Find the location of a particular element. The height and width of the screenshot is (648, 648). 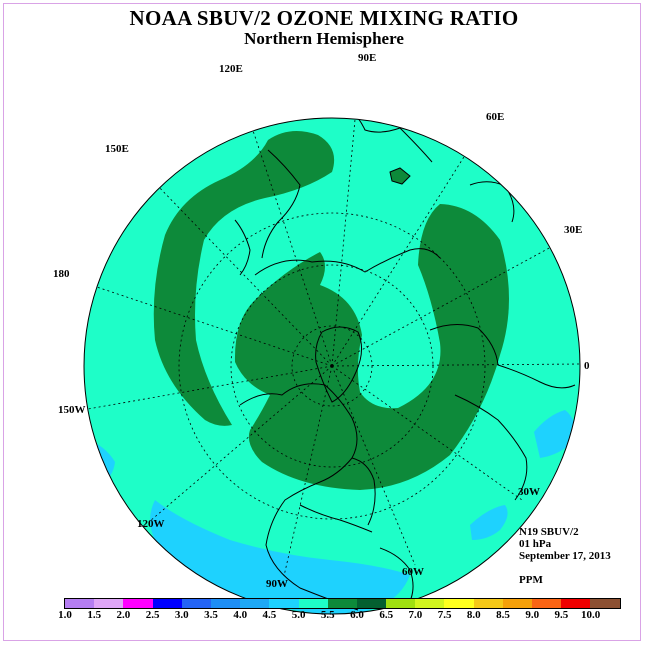

lon-label-90e: 90E is located at coordinates (367, 58).